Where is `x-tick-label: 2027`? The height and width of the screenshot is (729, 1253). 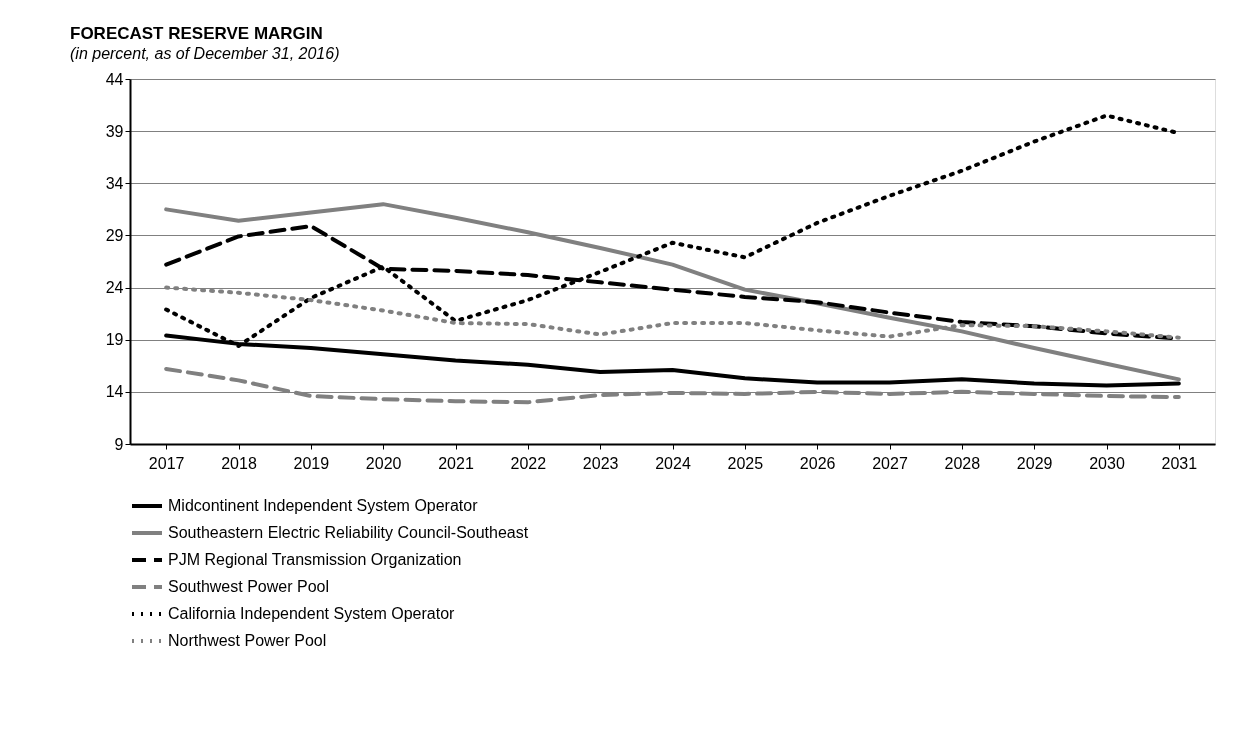 x-tick-label: 2027 is located at coordinates (890, 463).